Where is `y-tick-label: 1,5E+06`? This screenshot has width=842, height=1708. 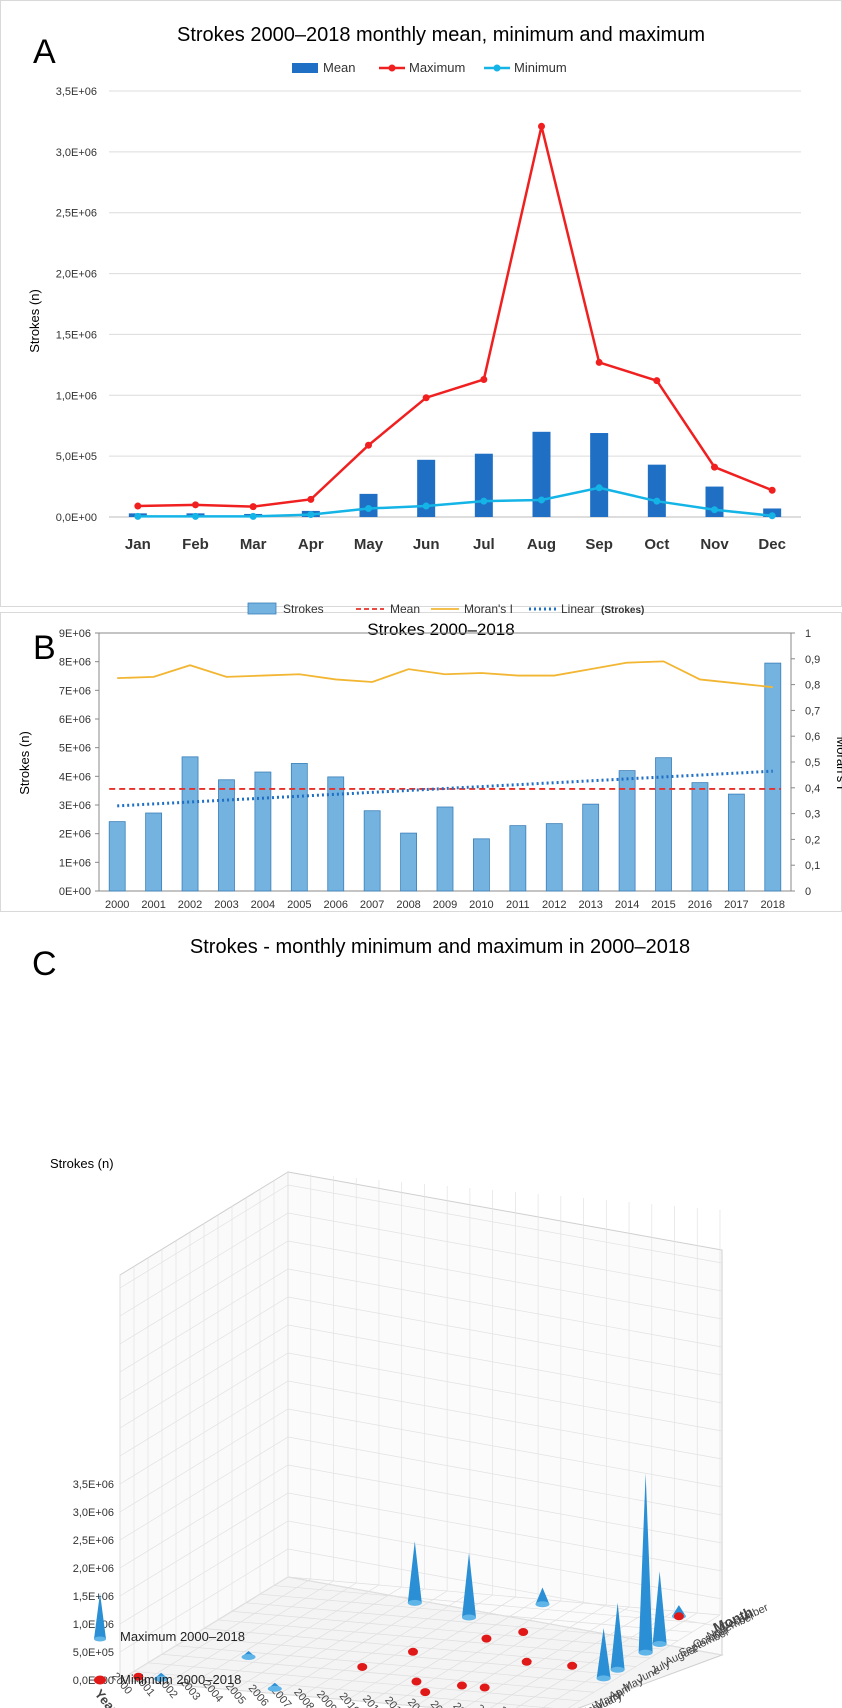
y-tick-label: 1,5E+06 is located at coordinates (76, 335).